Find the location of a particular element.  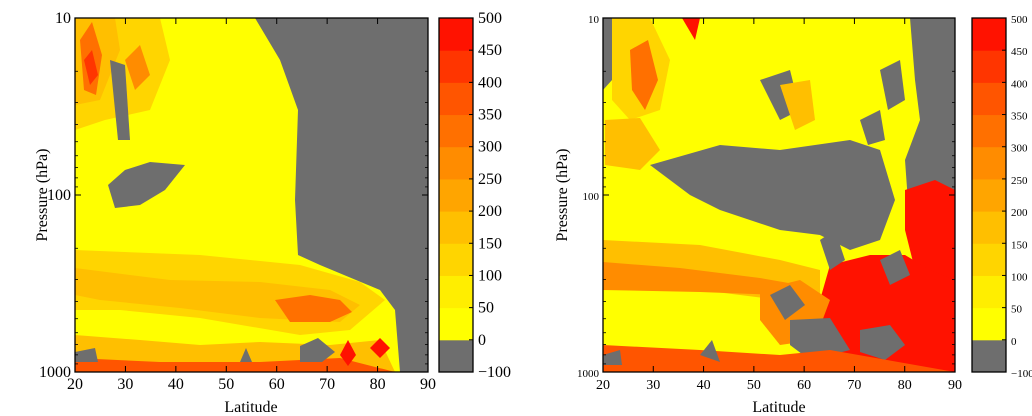

left-region-grey-blob is located at coordinates (146, 185).